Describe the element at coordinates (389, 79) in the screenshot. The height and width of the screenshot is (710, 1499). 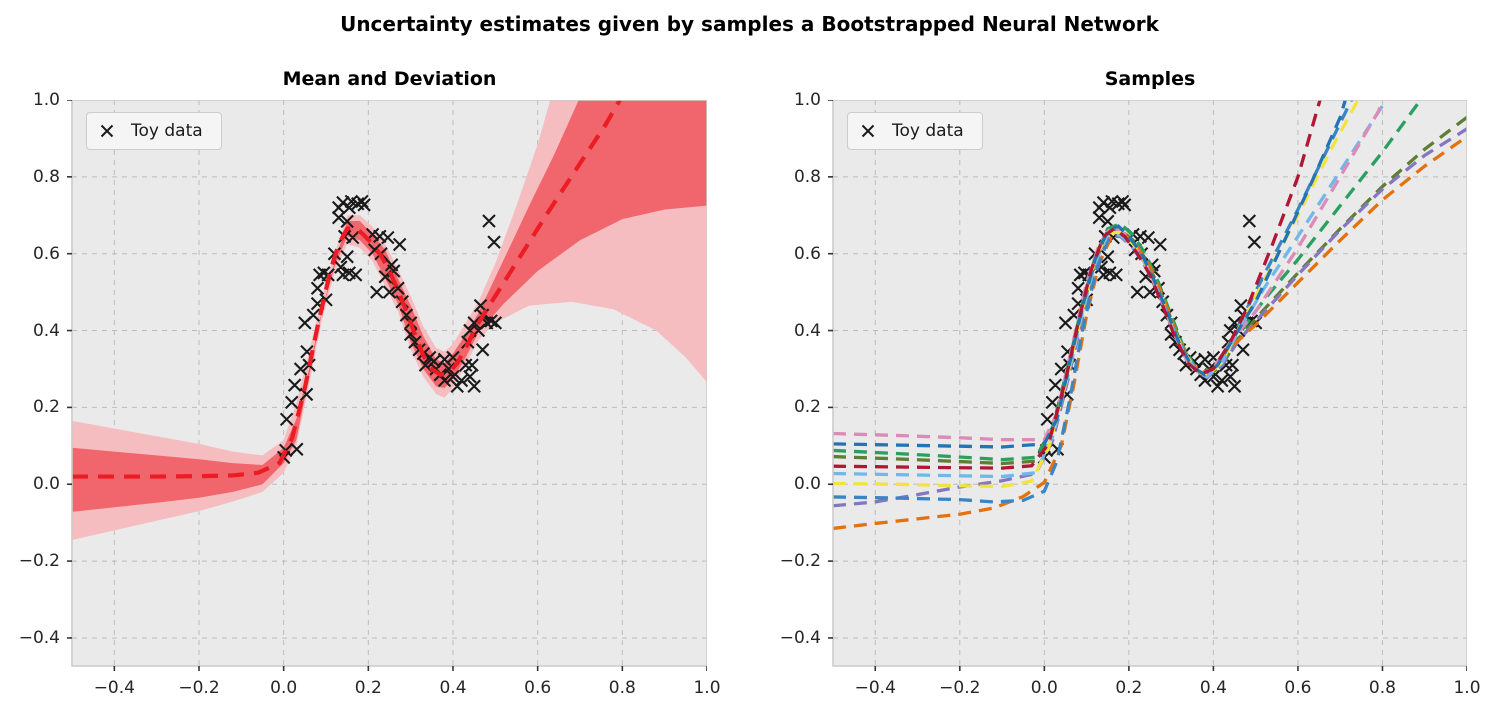
I see `plot-title-mean-and-deviation: Mean and Deviation` at that location.